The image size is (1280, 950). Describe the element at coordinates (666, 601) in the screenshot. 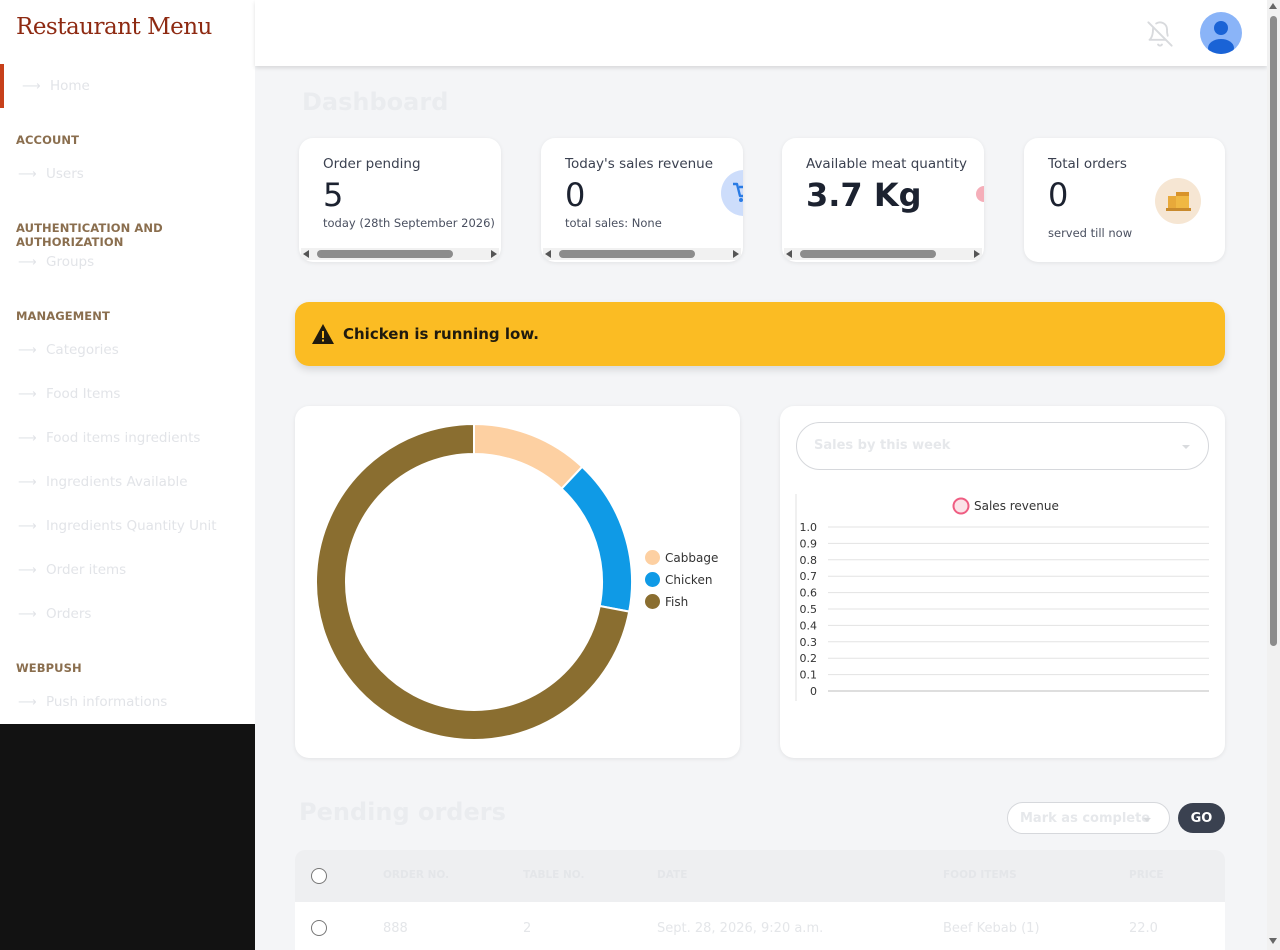

I see `legend-item-fish: Fish` at that location.